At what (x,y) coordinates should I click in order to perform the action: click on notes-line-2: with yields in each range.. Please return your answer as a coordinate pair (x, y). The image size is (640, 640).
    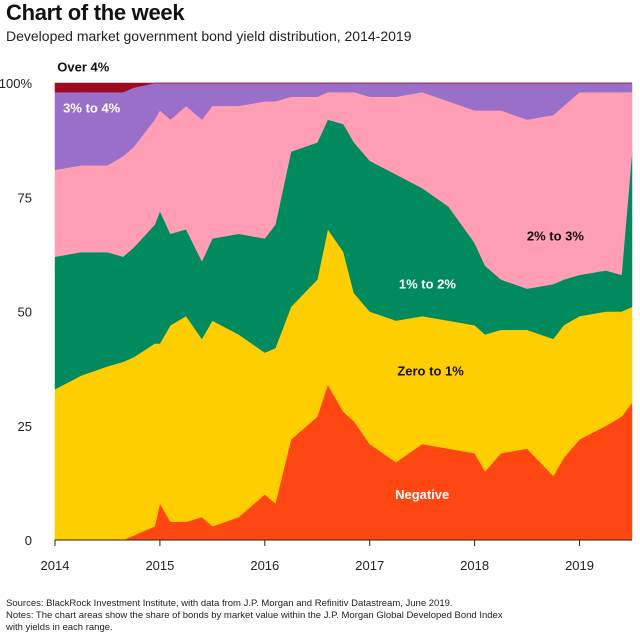
    Looking at the image, I should click on (59, 627).